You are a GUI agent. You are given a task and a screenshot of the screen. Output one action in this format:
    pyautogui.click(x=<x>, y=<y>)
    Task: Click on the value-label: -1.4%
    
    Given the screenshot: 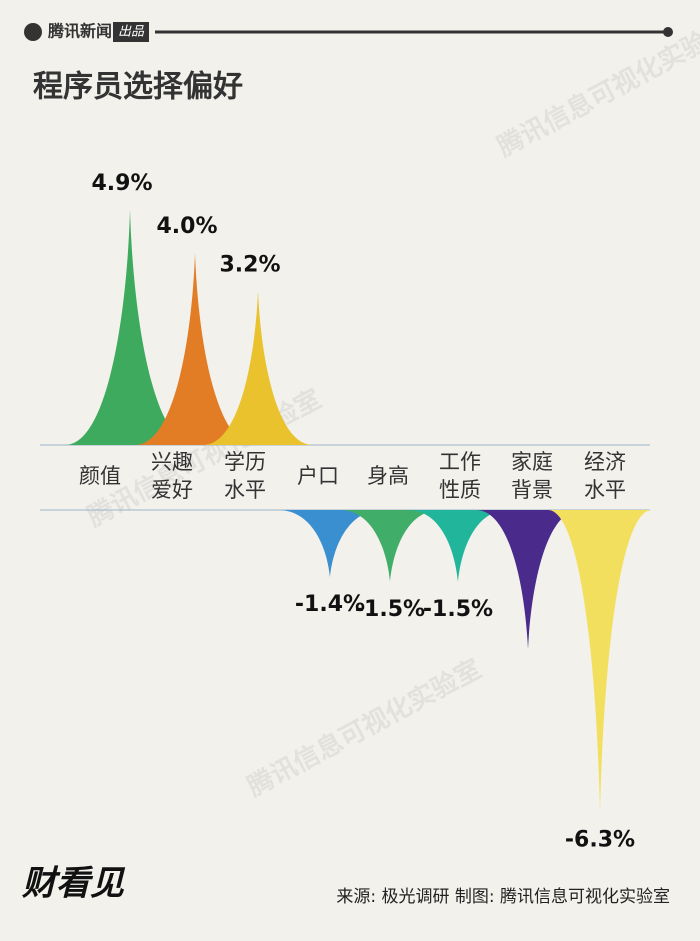 What is the action you would take?
    pyautogui.click(x=330, y=604)
    